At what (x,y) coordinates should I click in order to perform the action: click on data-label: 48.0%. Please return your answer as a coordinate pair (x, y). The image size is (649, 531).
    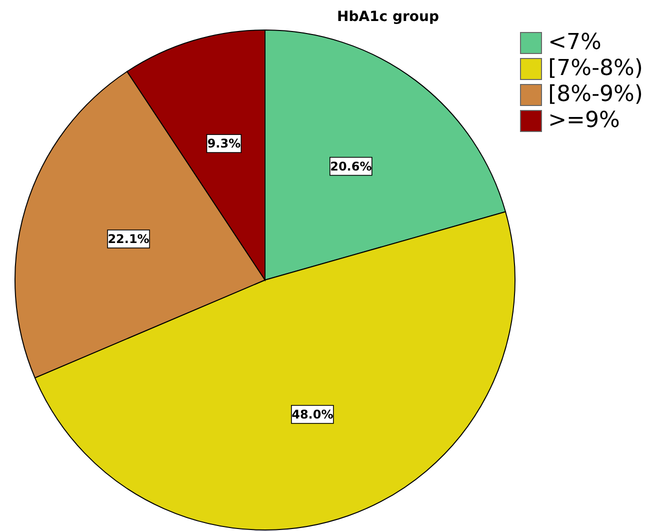
    Looking at the image, I should click on (313, 414).